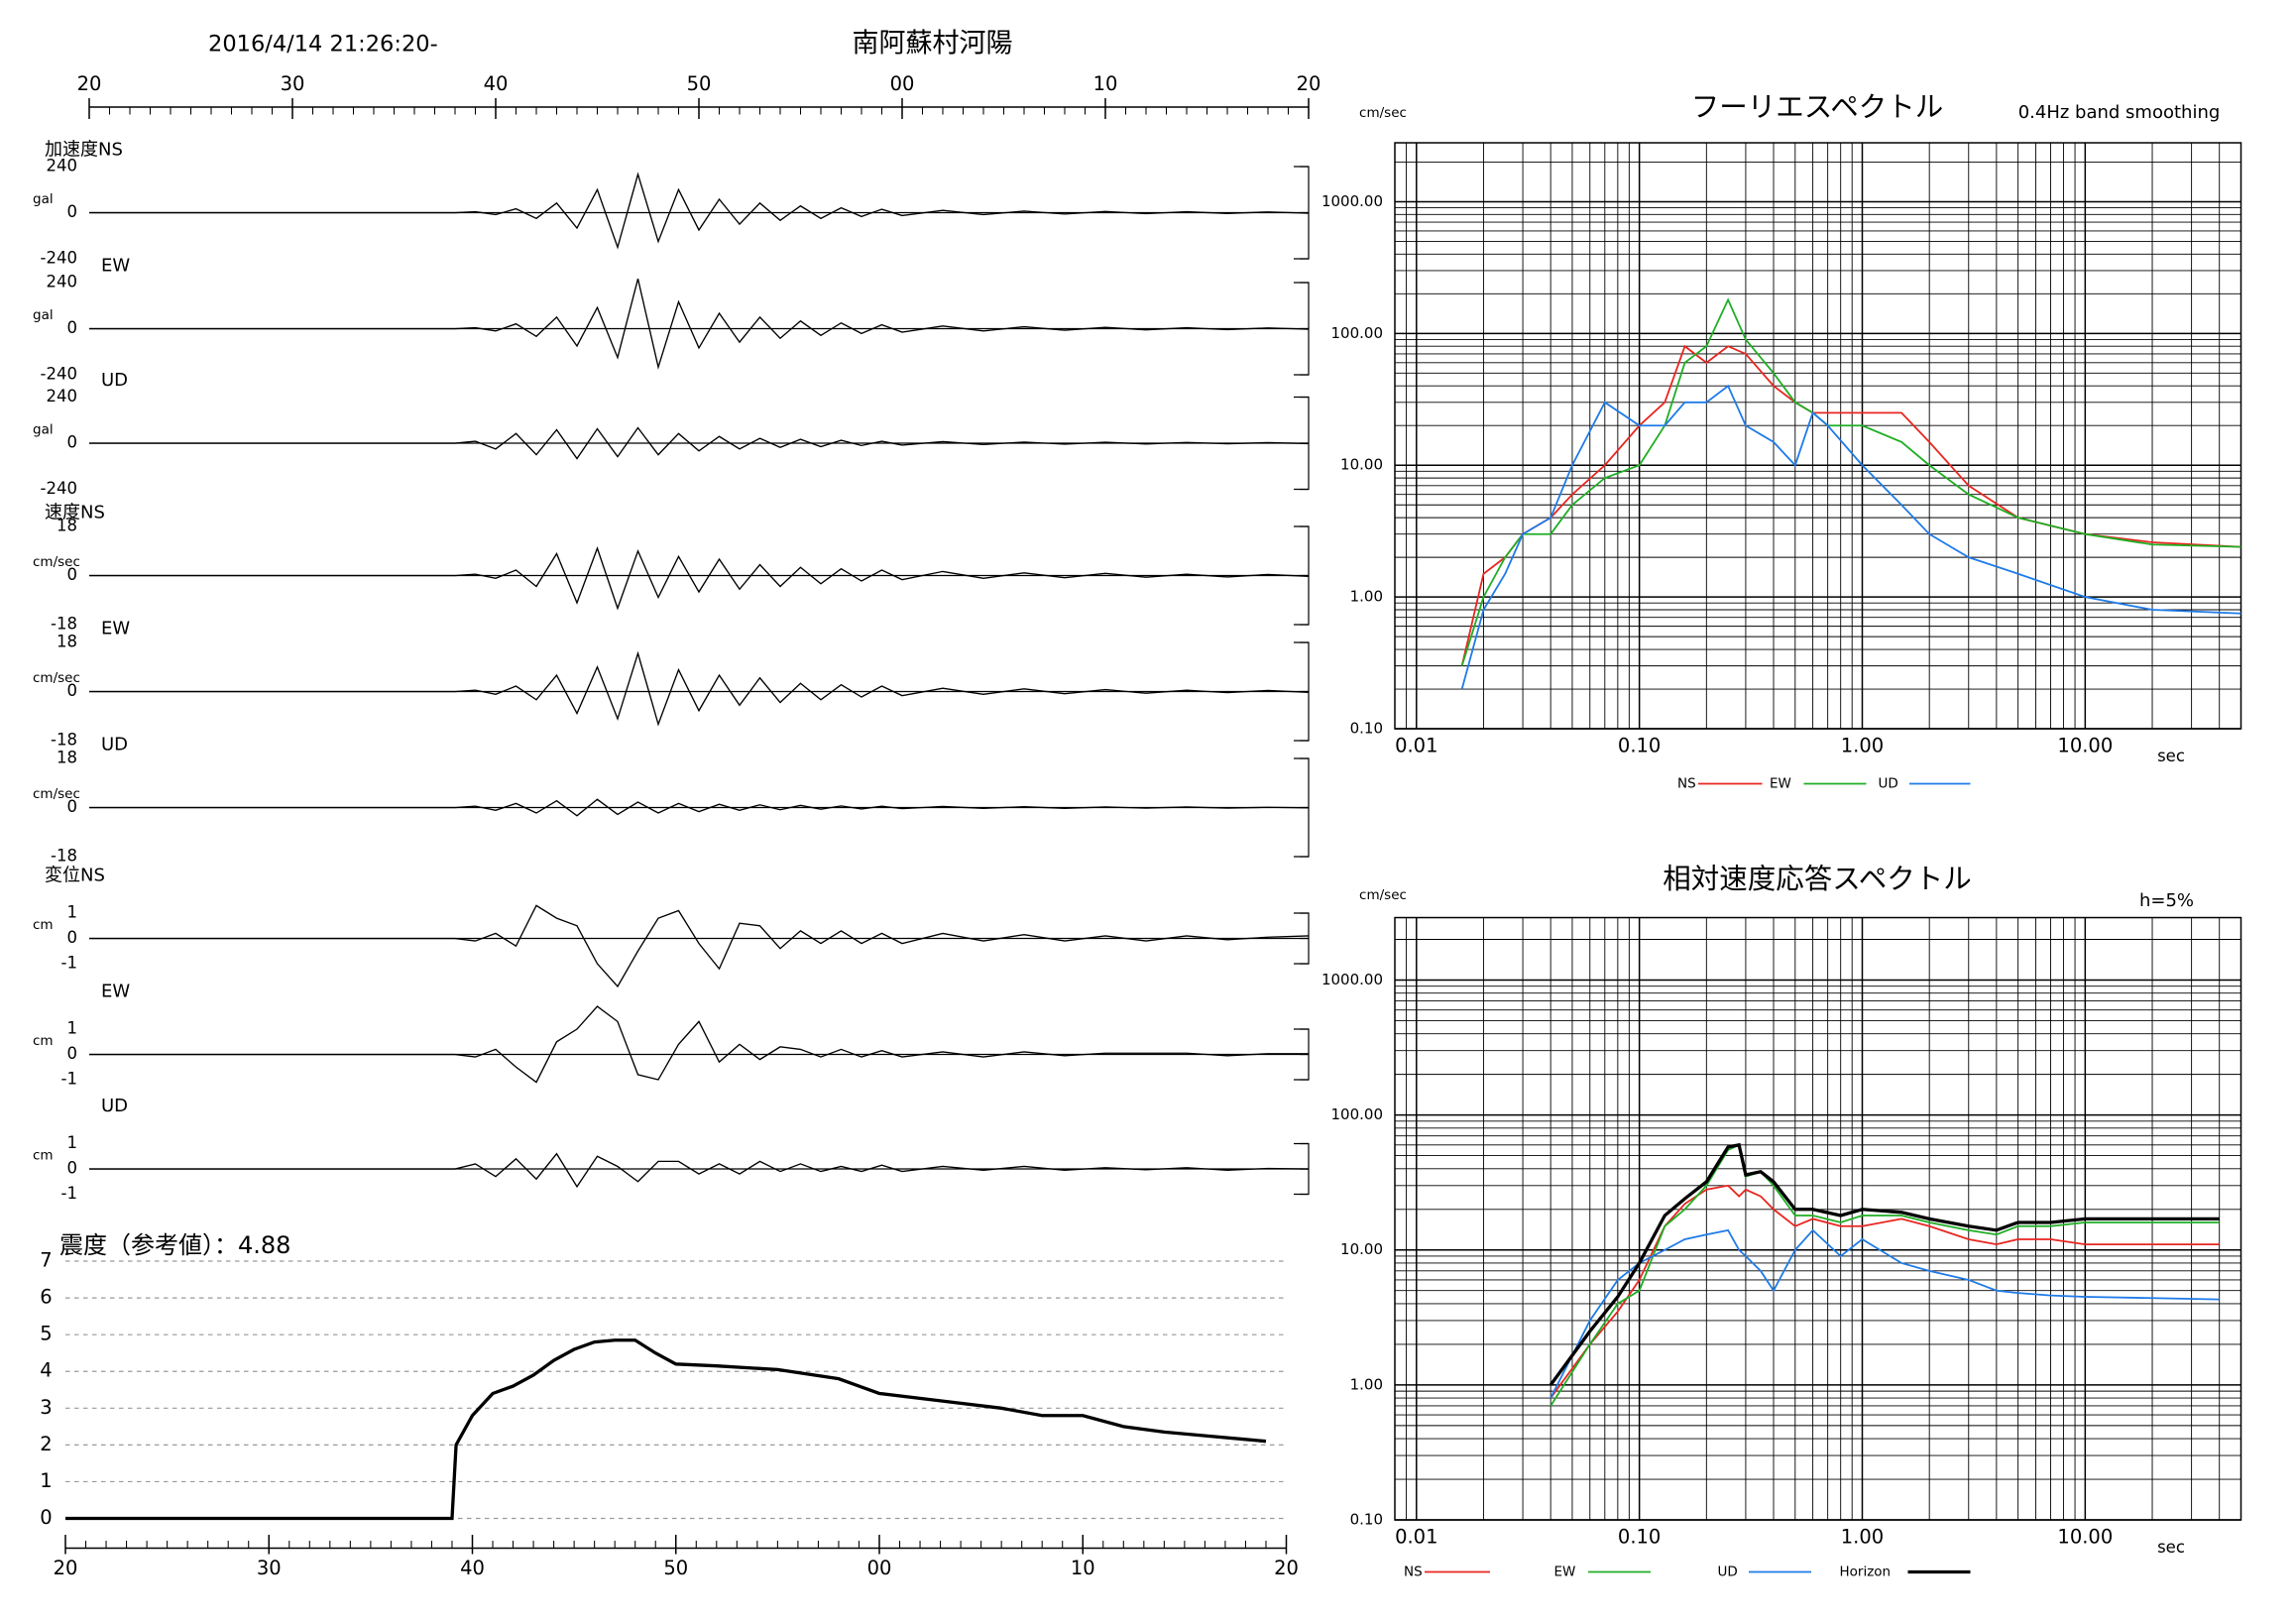  What do you see at coordinates (46, 1334) in the screenshot?
I see `y-tick-label: 5` at bounding box center [46, 1334].